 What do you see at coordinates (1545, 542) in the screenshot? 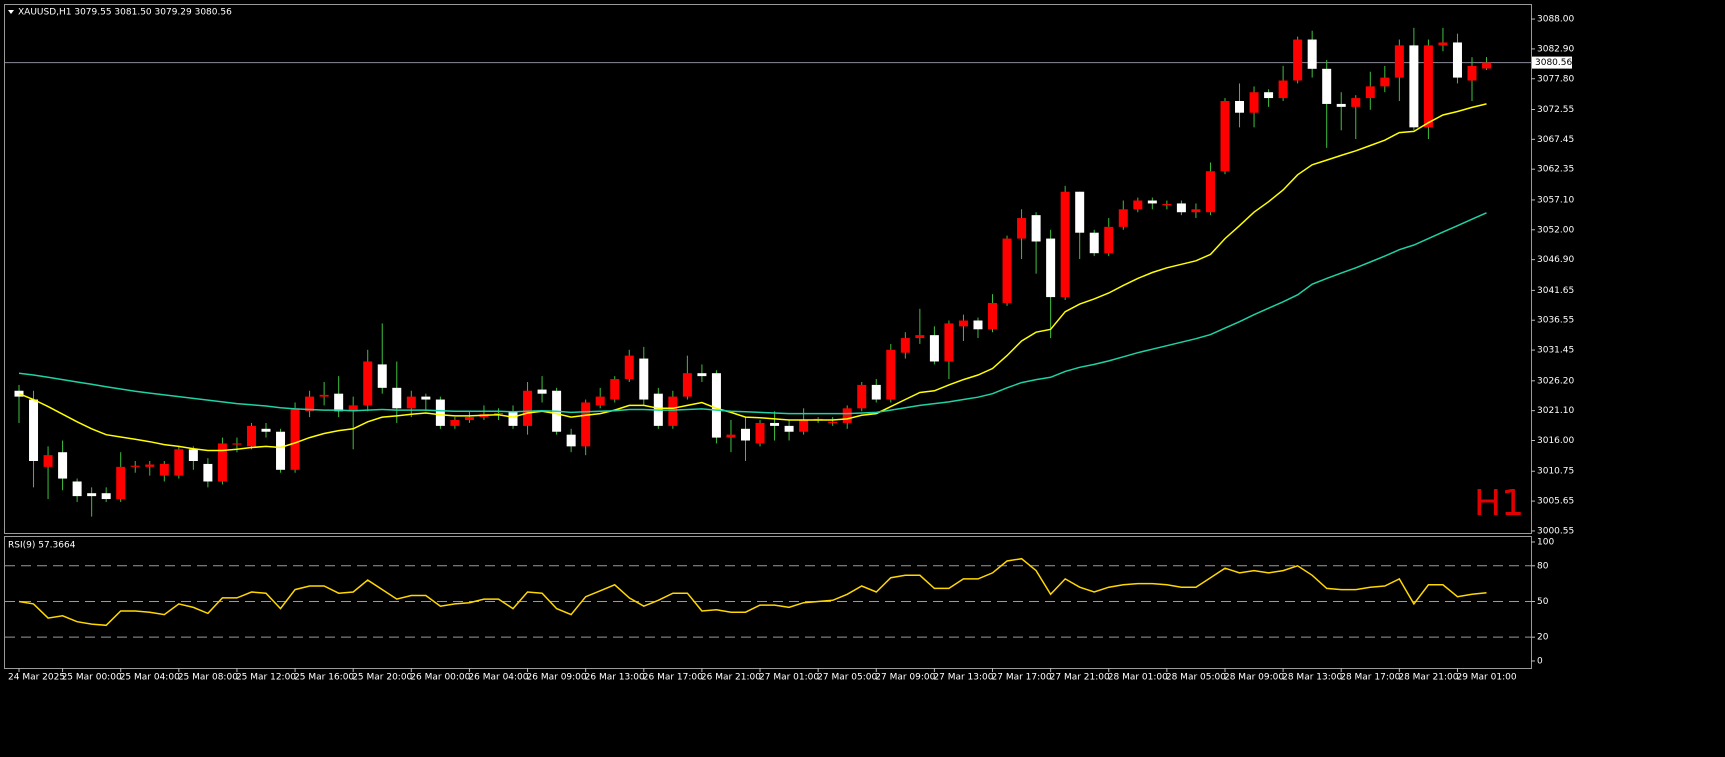
I see `y-tick-label: 100` at bounding box center [1545, 542].